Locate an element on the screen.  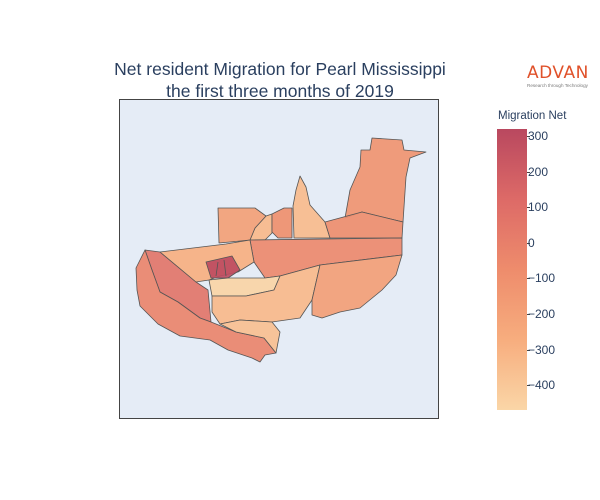
colorbar-title: Migration Net is located at coordinates (532, 116).